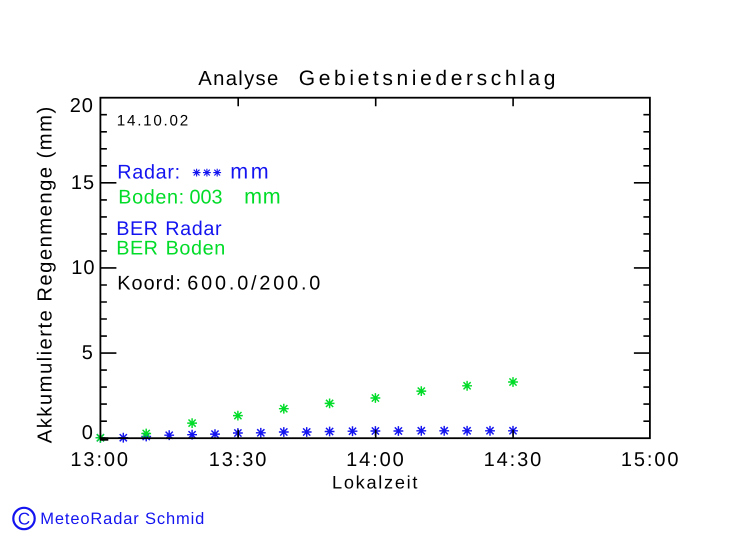 The width and height of the screenshot is (749, 539). Describe the element at coordinates (375, 482) in the screenshot. I see `svg-text: Lokalzeit` at that location.